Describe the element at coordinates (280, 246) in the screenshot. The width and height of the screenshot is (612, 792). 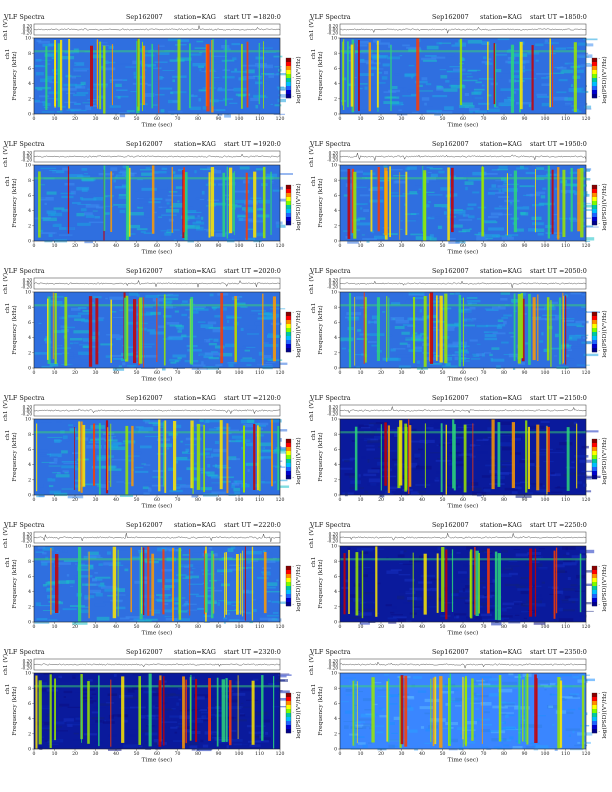
I see `x-tick-label: 120` at that location.